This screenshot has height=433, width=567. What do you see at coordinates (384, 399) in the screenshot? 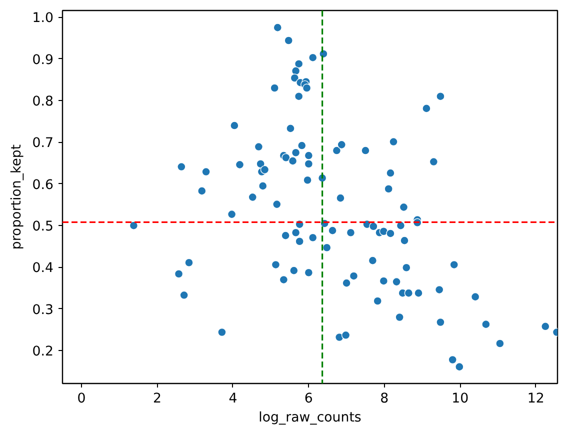
I see `x-tick-label: 8` at bounding box center [384, 399].